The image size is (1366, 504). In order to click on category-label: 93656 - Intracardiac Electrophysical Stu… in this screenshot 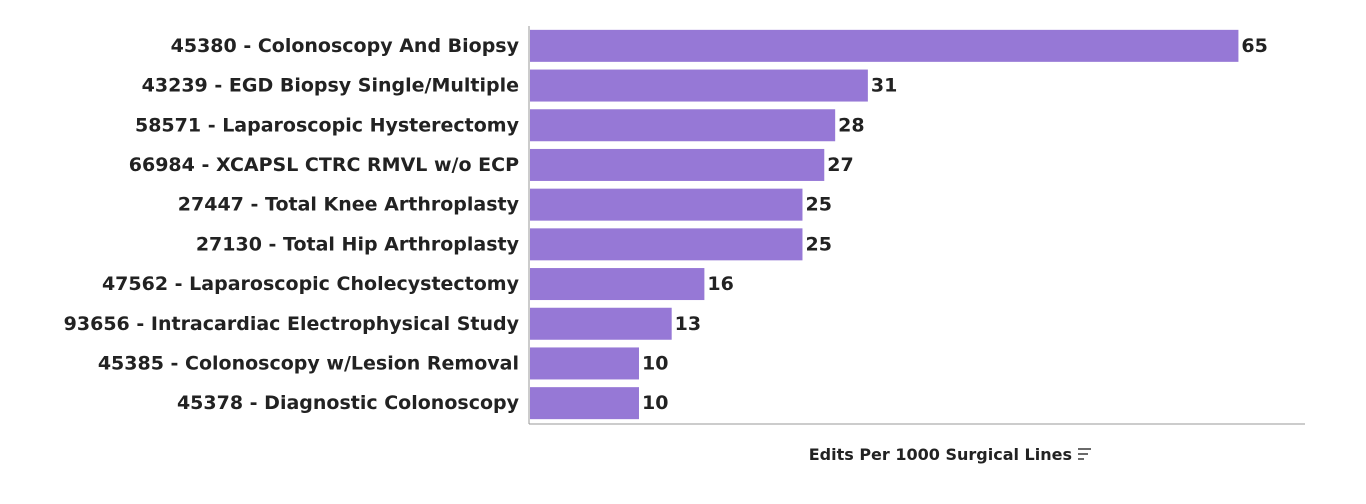, I will do `click(292, 324)`.